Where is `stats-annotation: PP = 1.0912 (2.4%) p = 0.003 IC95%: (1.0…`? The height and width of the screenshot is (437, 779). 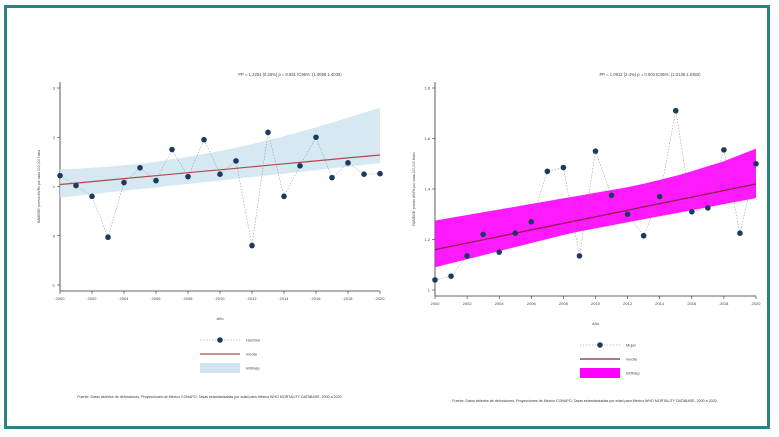 stats-annotation: PP = 1.0912 (2.4%) p = 0.003 IC95%: (1.0… is located at coordinates (651, 74).